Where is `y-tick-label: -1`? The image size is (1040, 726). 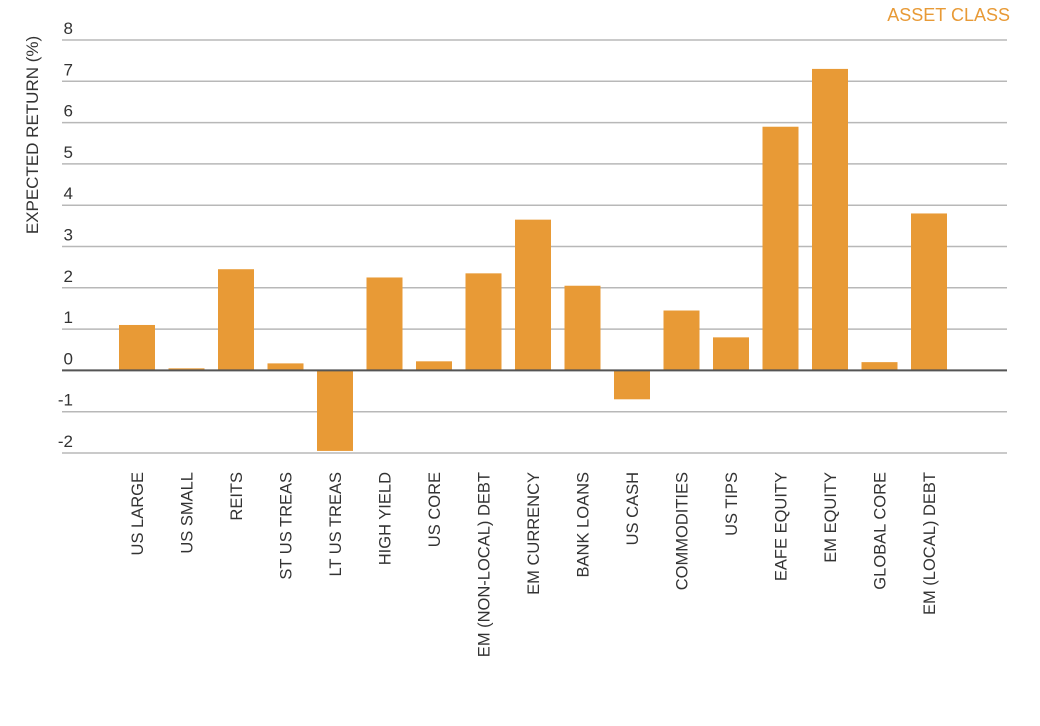
y-tick-label: -1 is located at coordinates (65, 400).